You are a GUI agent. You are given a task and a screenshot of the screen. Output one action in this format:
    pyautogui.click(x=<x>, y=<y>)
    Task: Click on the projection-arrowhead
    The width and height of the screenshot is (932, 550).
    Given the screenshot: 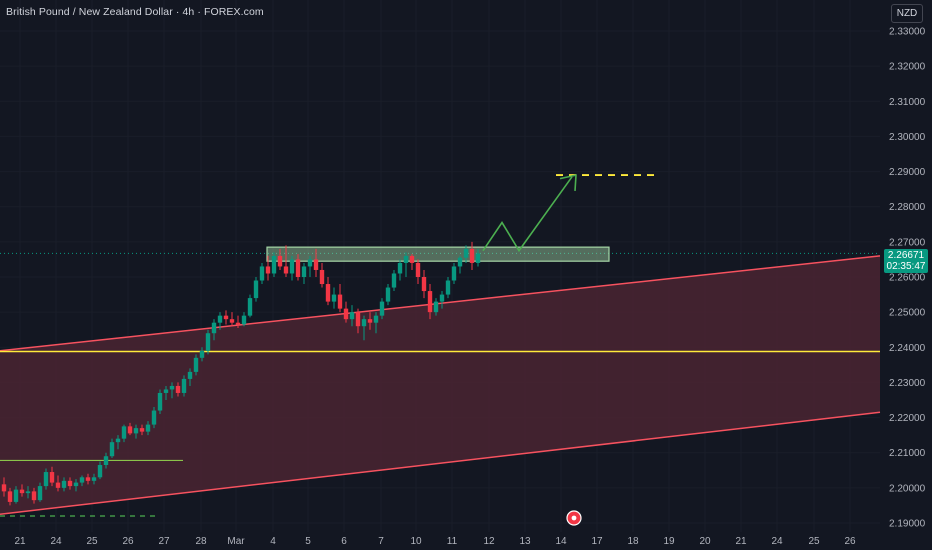 What is the action you would take?
    pyautogui.click(x=568, y=182)
    